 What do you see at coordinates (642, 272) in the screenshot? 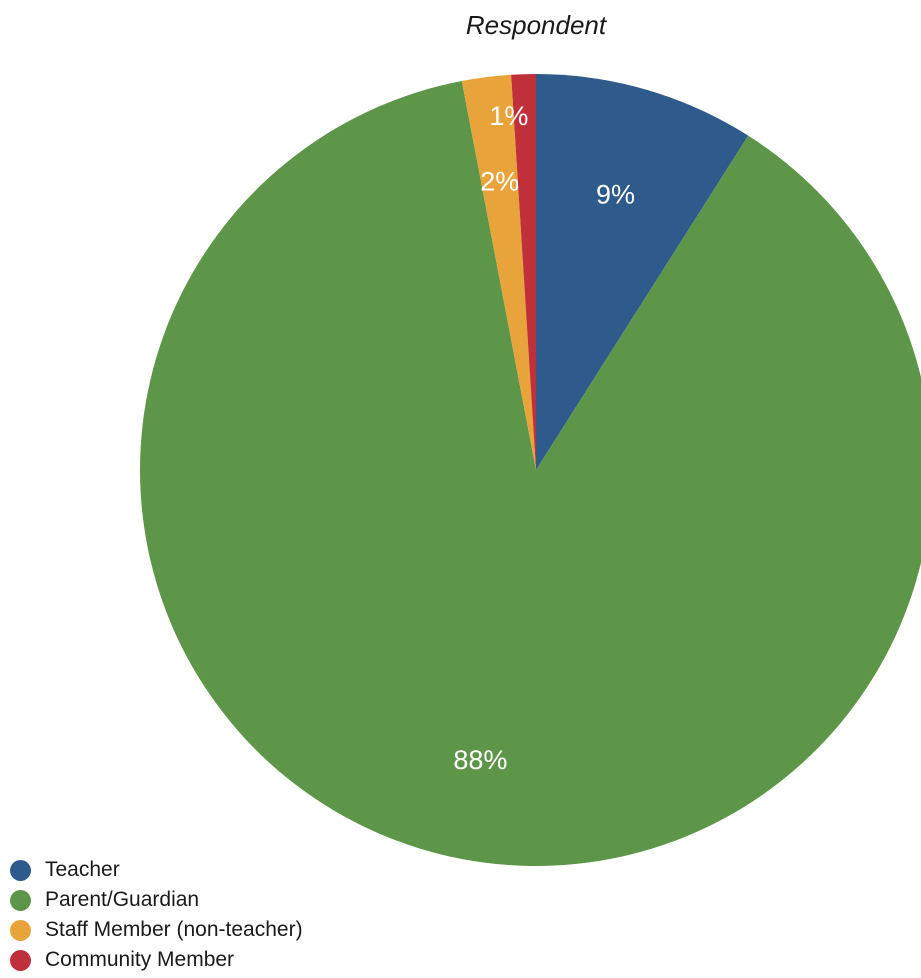
I see `pie-slice-teacher` at bounding box center [642, 272].